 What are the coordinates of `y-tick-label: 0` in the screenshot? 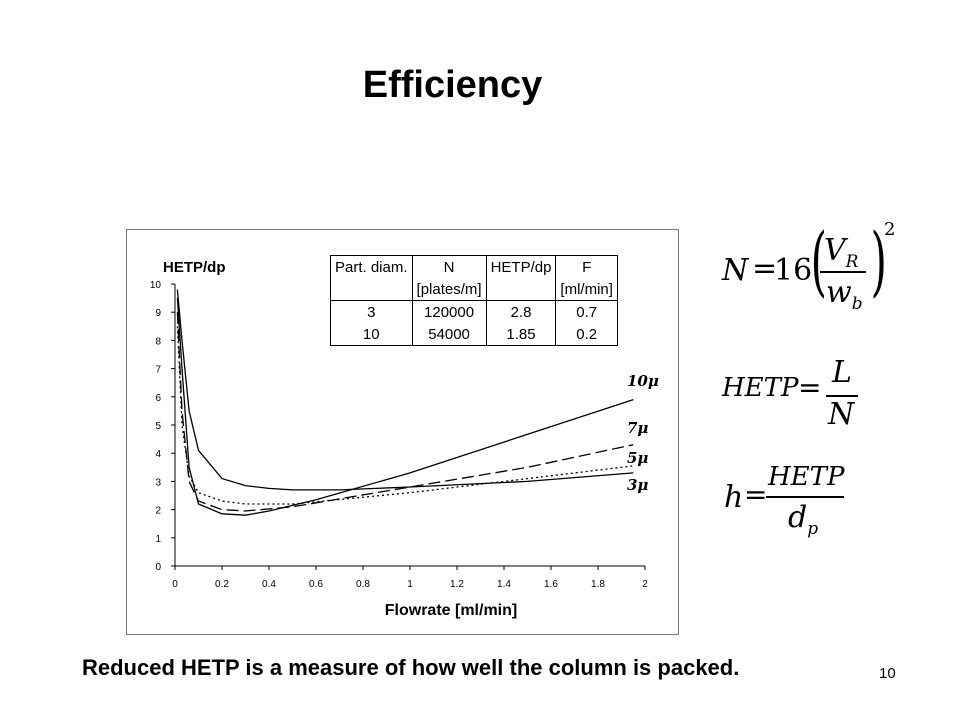 It's located at (158, 567).